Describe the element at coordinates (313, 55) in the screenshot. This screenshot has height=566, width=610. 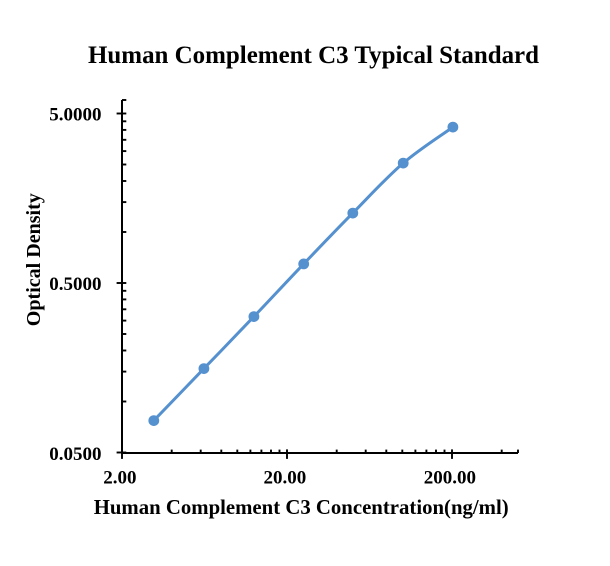
I see `svg-text:Human Complement C3 Typical St: Human Complement C3 Typical Standard` at that location.